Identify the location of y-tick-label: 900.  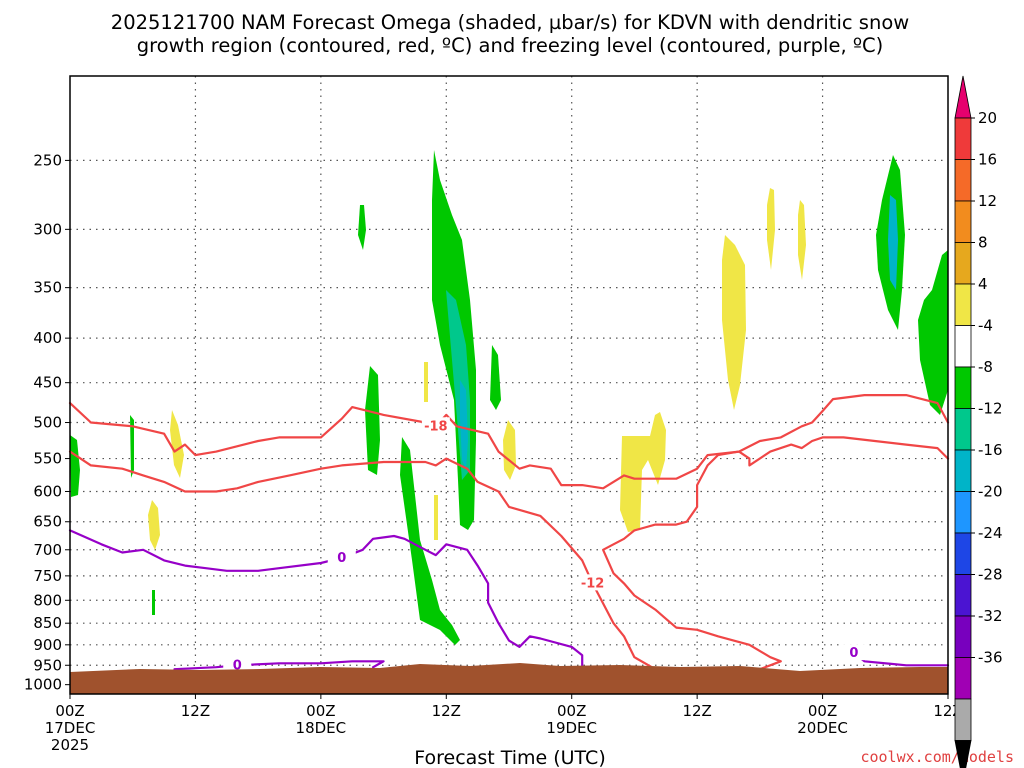
(47, 645).